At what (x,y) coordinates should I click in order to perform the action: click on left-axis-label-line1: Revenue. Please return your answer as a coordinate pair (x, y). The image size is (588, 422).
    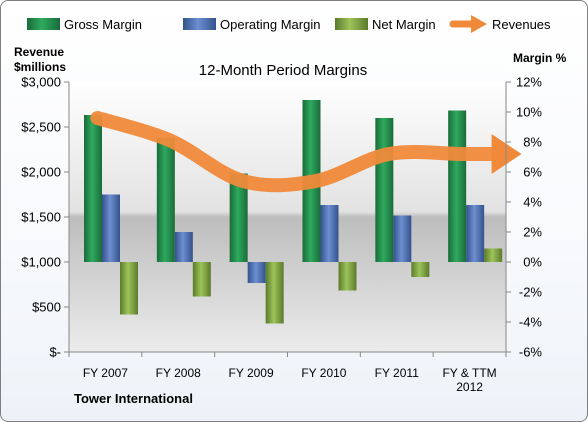
    Looking at the image, I should click on (39, 52).